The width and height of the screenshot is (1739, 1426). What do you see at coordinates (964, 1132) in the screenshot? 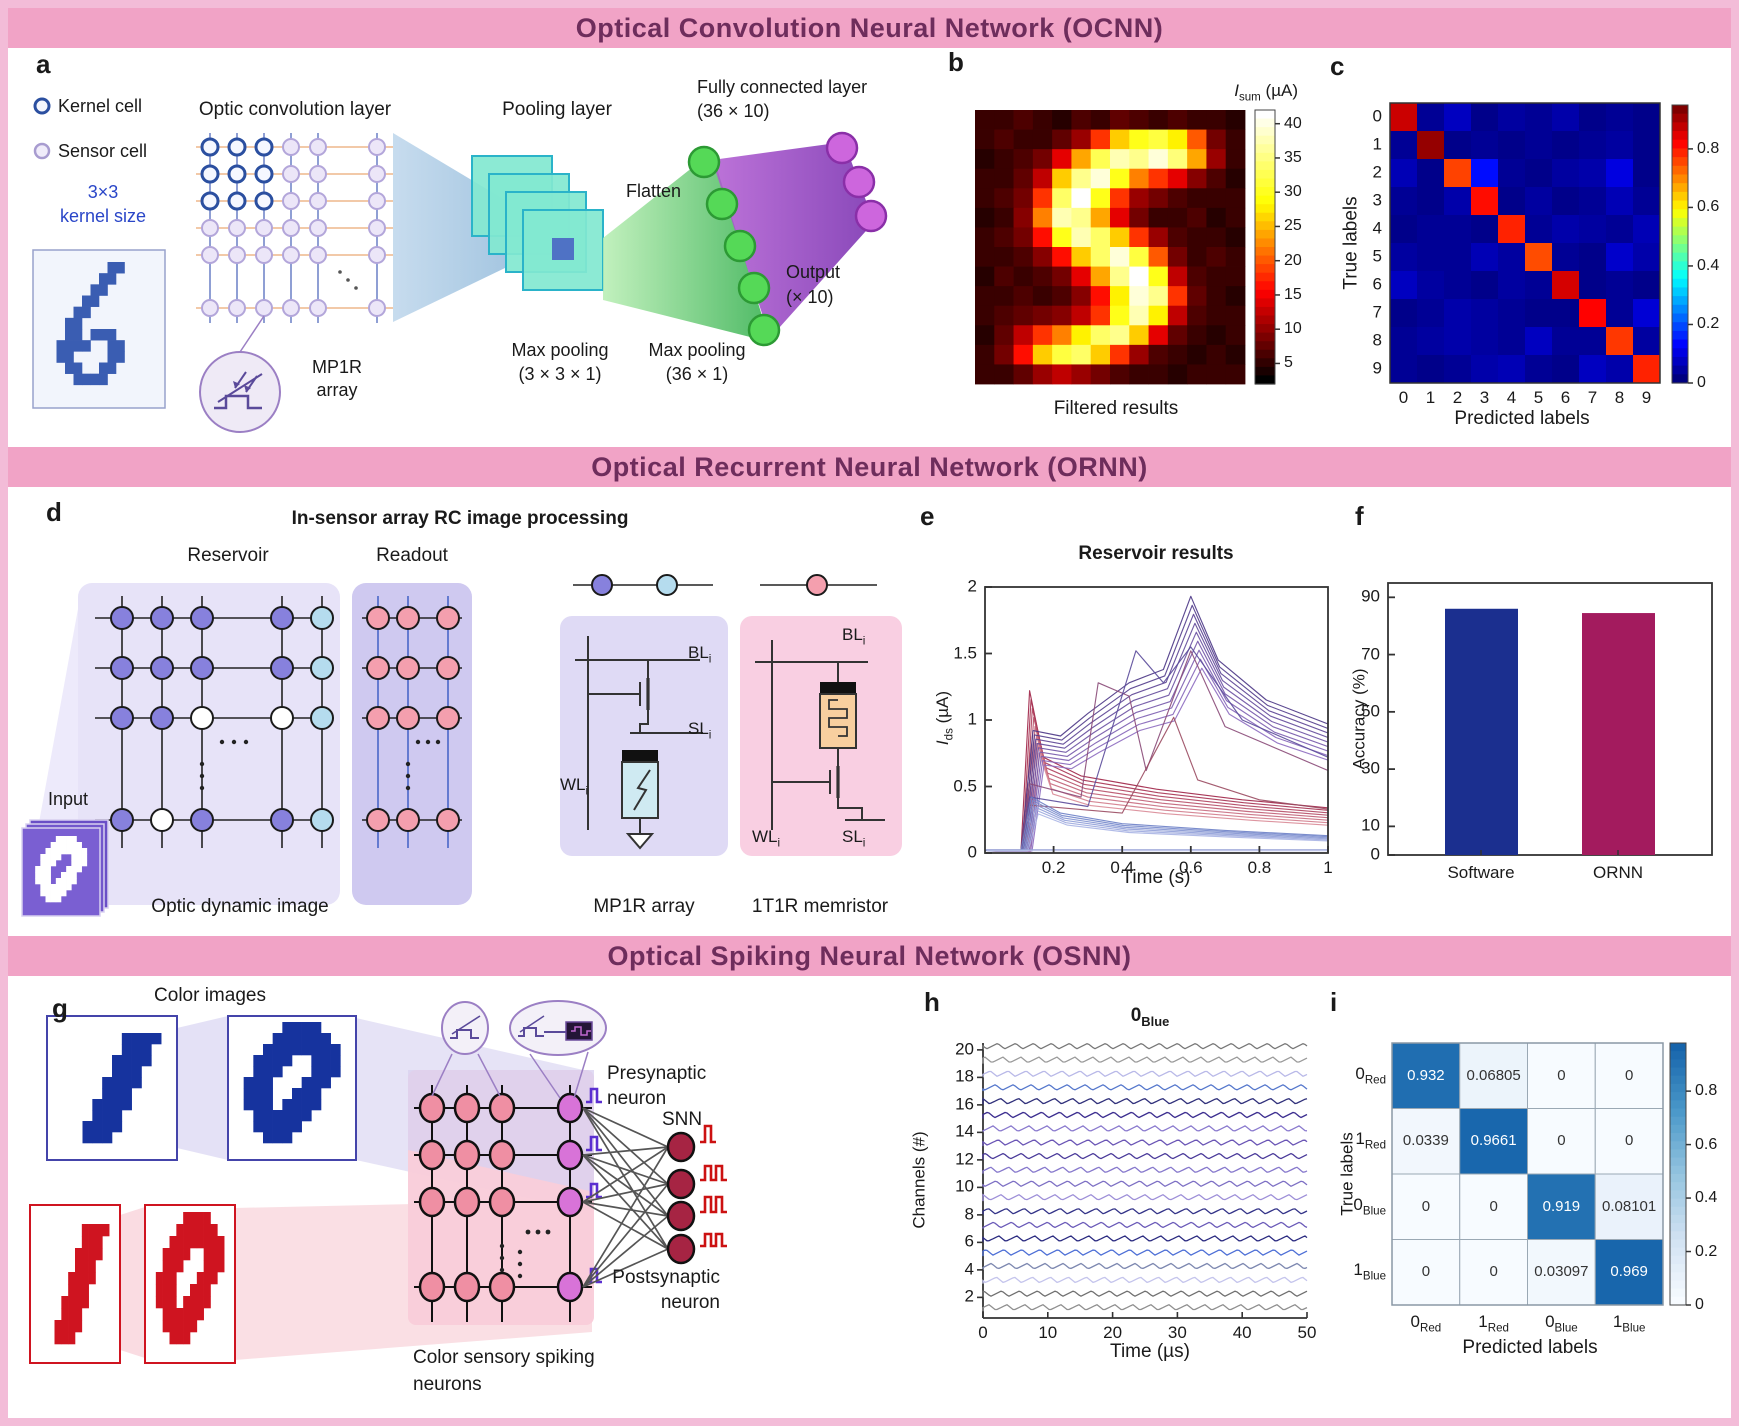
I see `h-ytick: 14` at bounding box center [964, 1132].